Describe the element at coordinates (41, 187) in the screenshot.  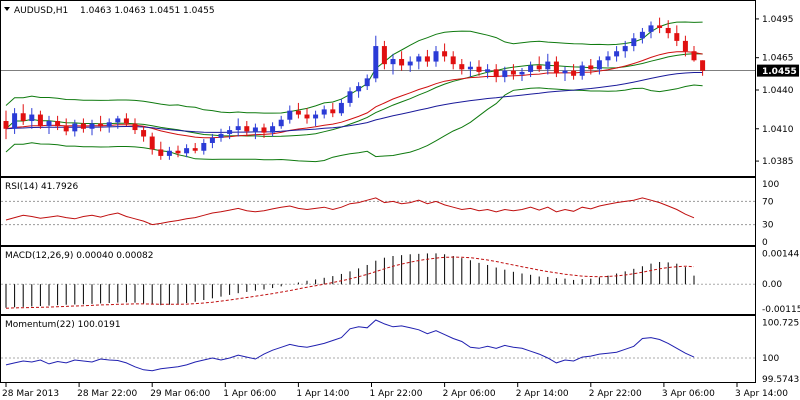
I see `rsi-title: RSI(14) 41.7926` at that location.